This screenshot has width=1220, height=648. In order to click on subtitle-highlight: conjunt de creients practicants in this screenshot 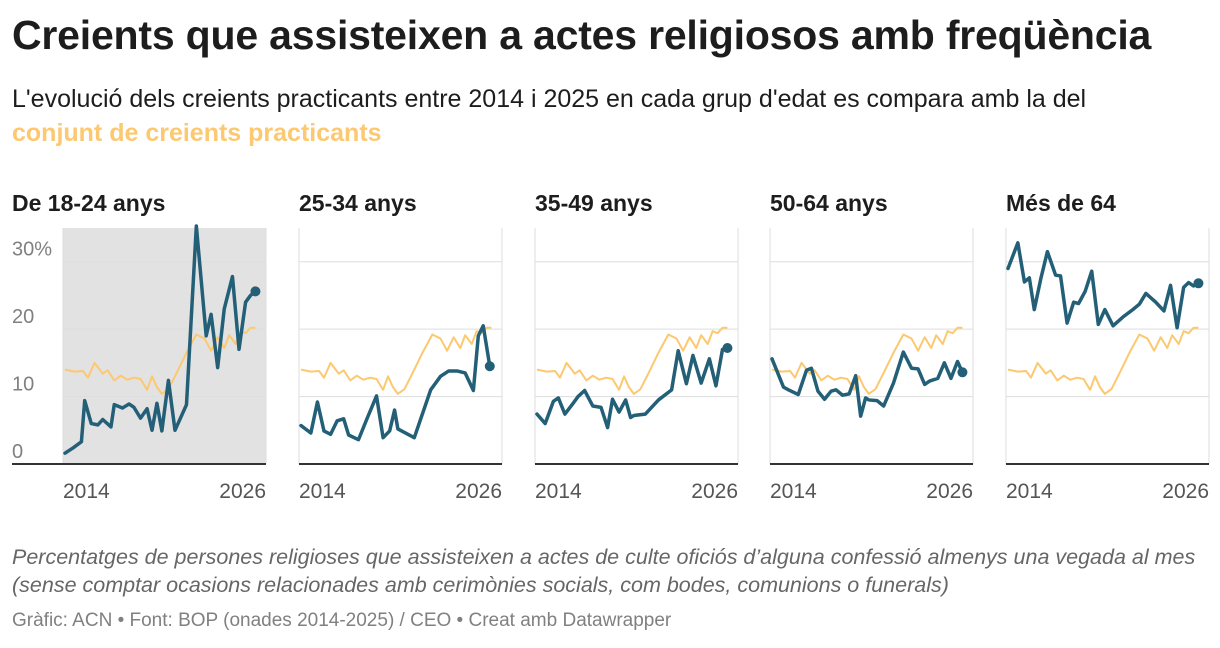, I will do `click(197, 133)`.